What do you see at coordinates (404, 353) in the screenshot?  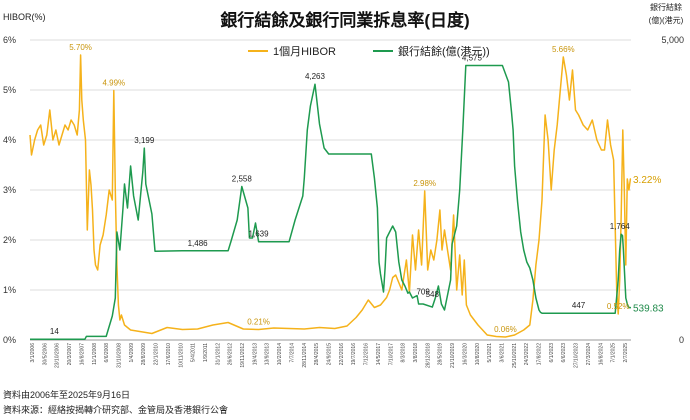 I see `x-tick-label: 8/3/2018` at bounding box center [404, 353].